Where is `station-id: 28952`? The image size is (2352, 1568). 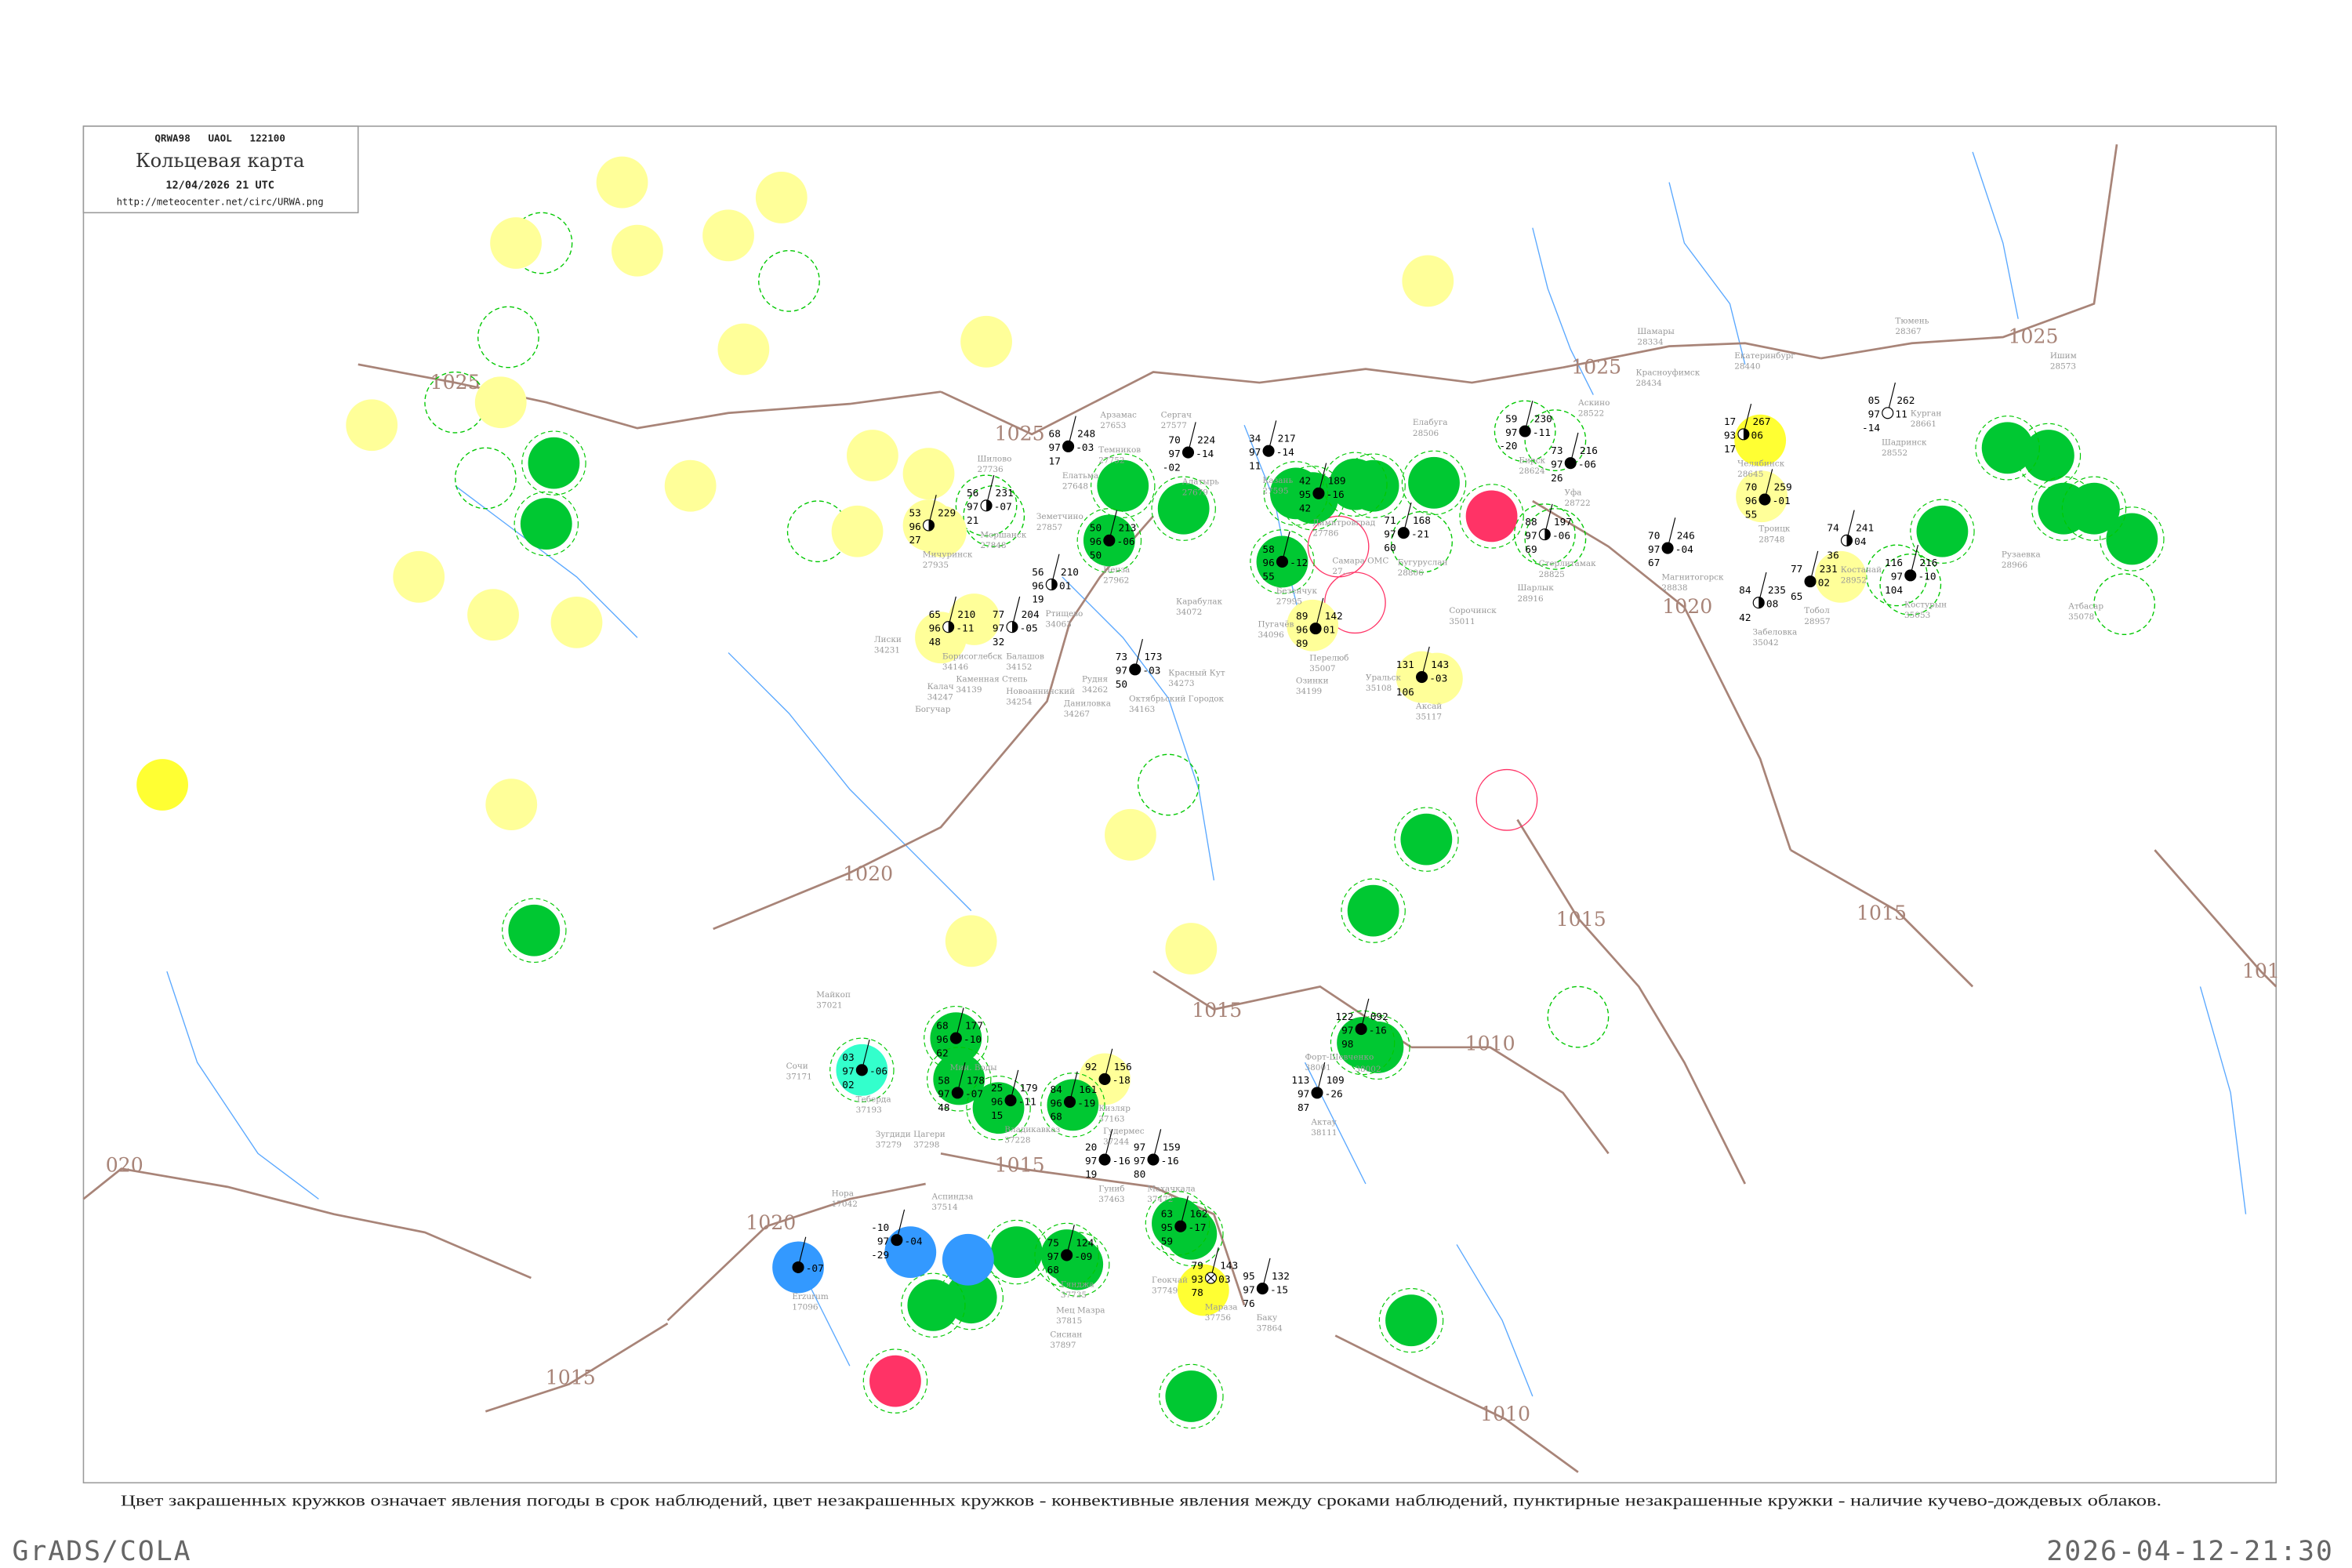 station-id: 28952 is located at coordinates (1854, 581).